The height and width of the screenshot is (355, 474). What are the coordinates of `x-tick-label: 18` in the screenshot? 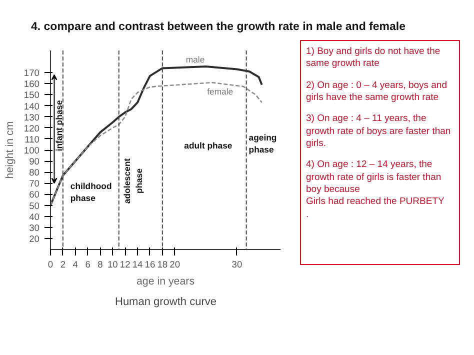 It's located at (162, 265).